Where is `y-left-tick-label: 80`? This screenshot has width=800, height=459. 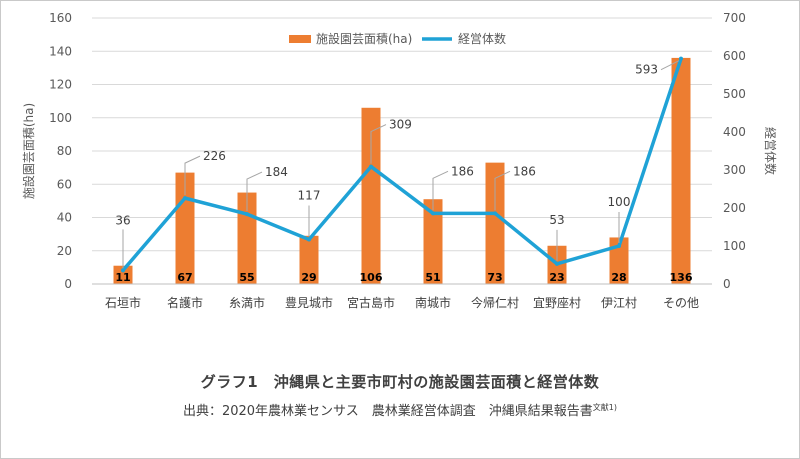
y-left-tick-label: 80 is located at coordinates (64, 151).